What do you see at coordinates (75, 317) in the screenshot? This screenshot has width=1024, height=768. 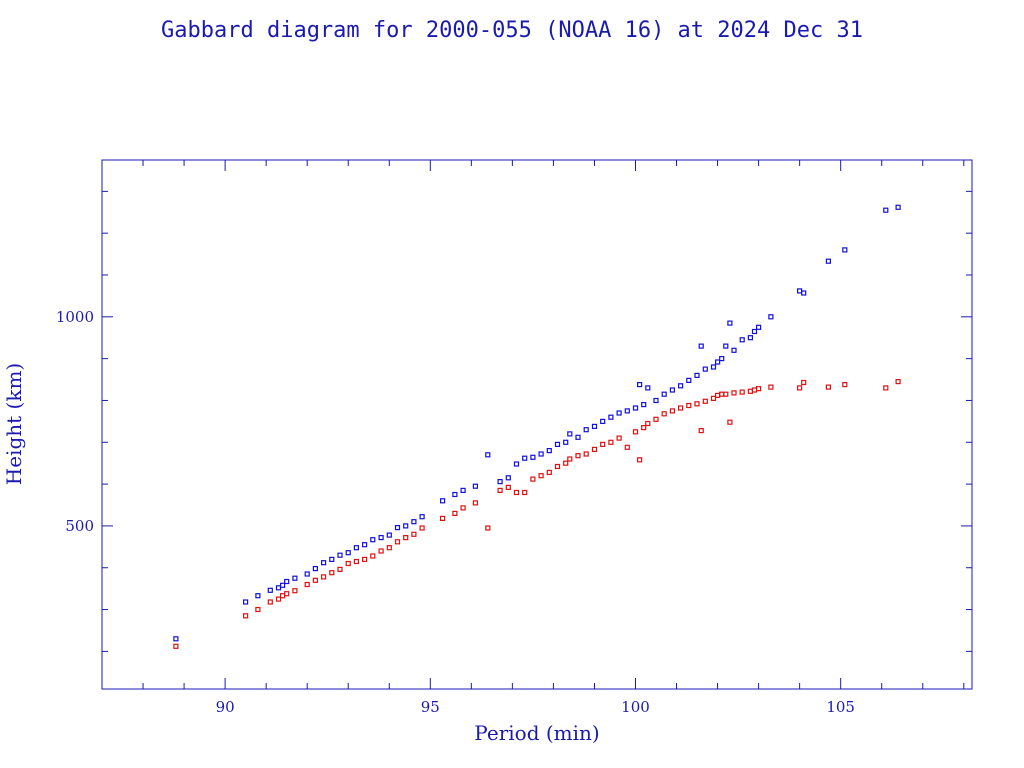 I see `y-tick-label: 1000` at bounding box center [75, 317].